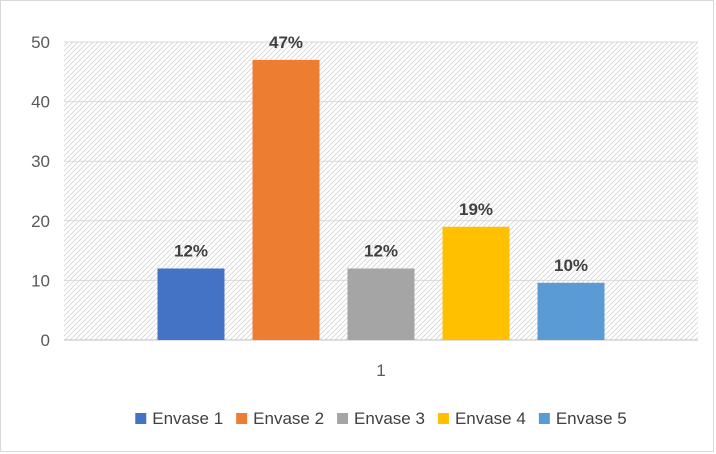 The image size is (716, 454). Describe the element at coordinates (40, 221) in the screenshot. I see `y-tick-label: 20` at that location.